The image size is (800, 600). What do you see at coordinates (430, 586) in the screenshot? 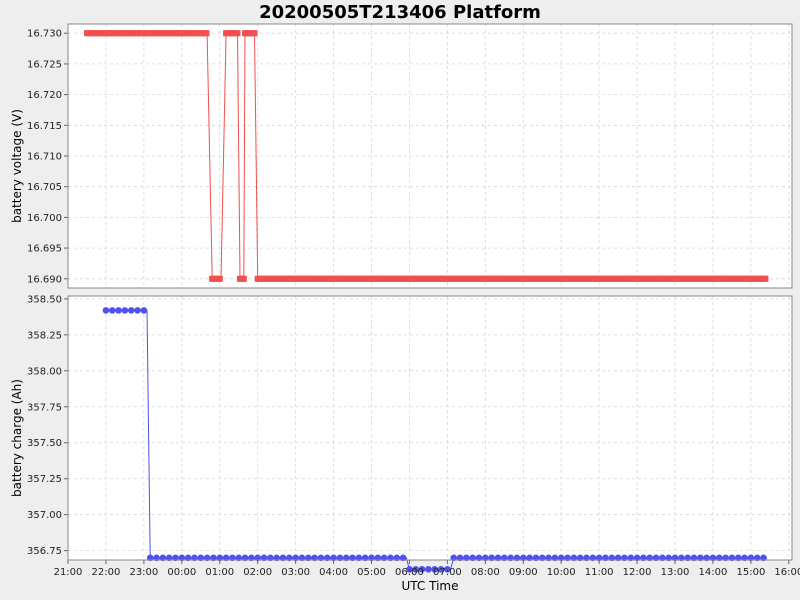
I see `x-axis-label: UTC Time` at bounding box center [430, 586].